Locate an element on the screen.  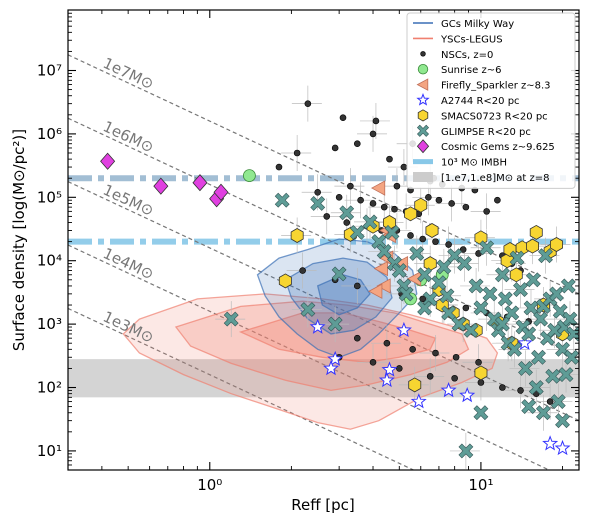
y-tick-label: 10⁶ is located at coordinates (49, 134).